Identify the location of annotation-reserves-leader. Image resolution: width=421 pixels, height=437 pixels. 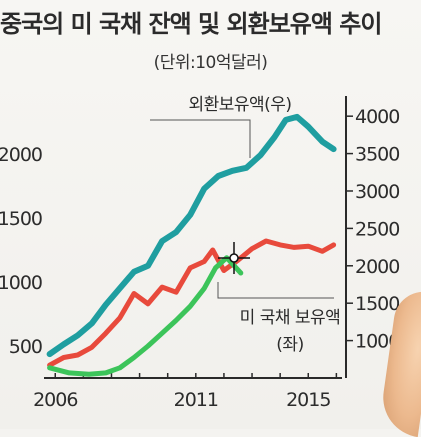
(200, 138).